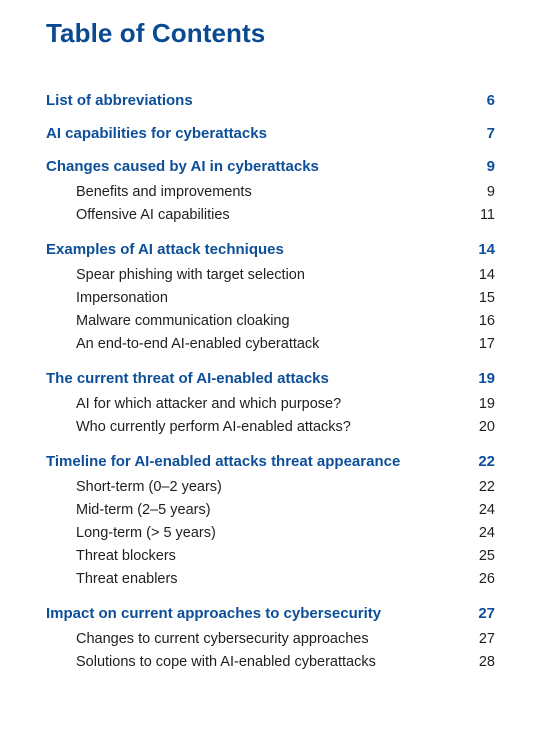  What do you see at coordinates (156, 33) in the screenshot?
I see `page-title: Table of Contents` at bounding box center [156, 33].